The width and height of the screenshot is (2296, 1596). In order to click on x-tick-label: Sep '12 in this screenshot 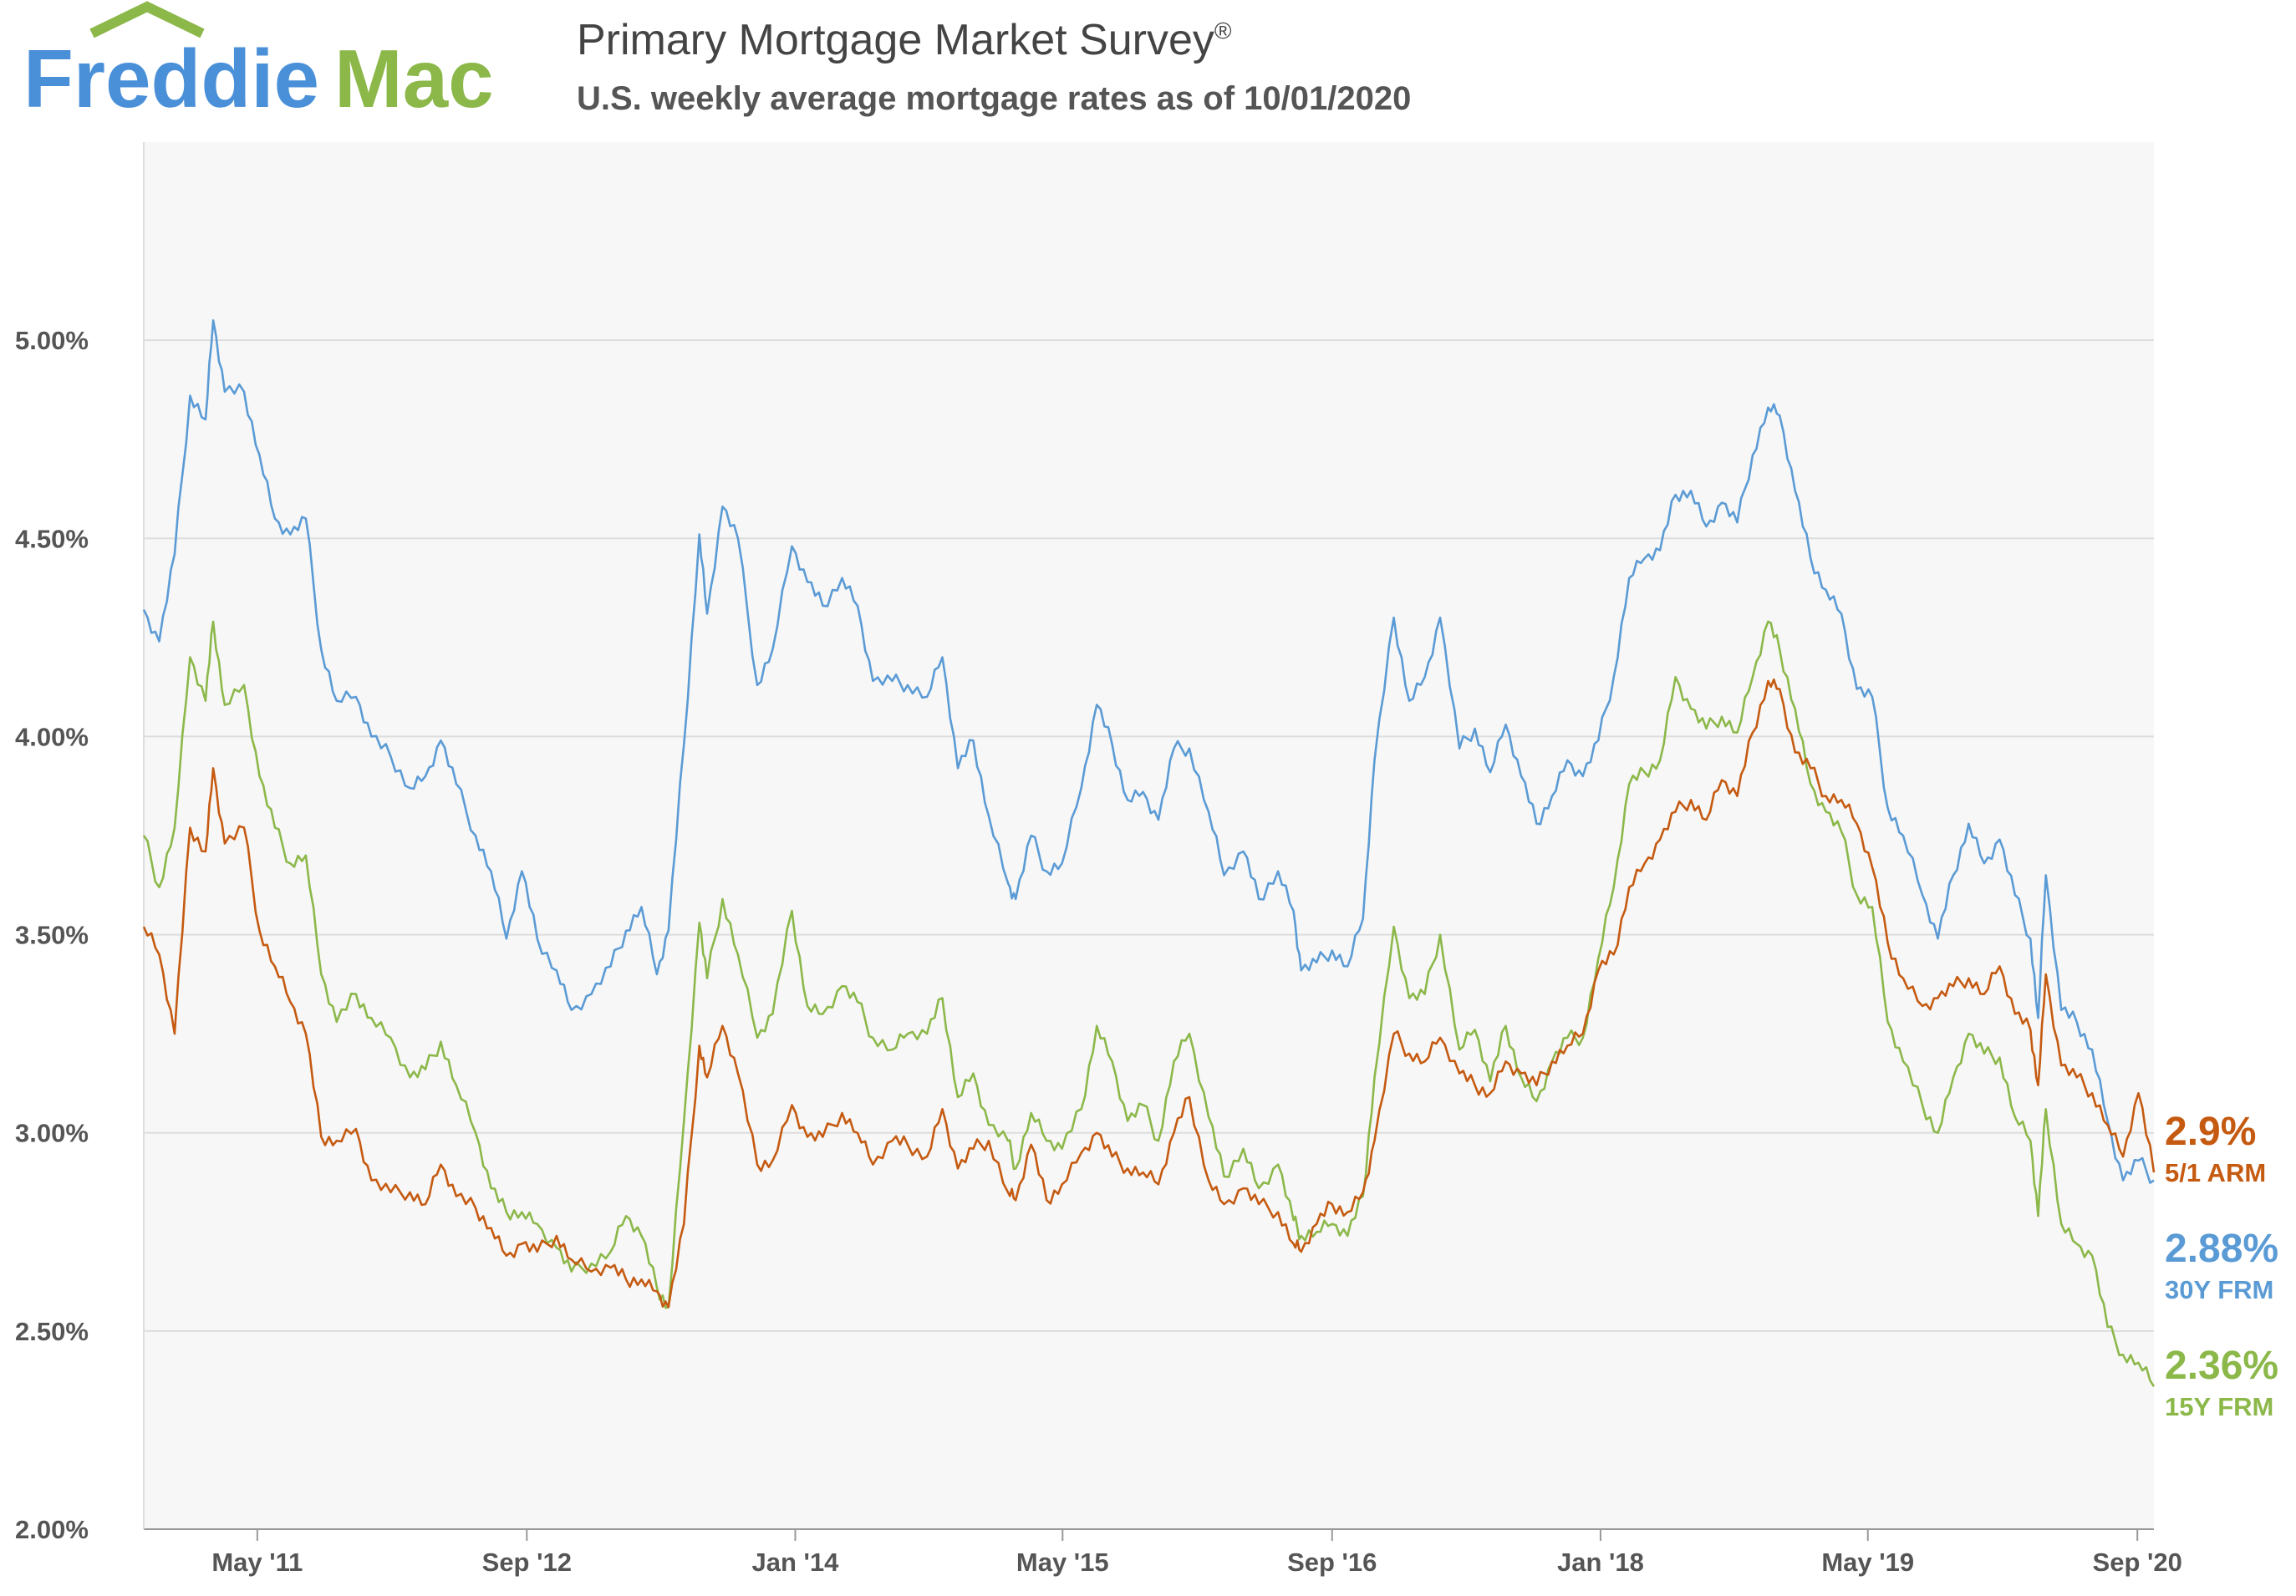, I will do `click(527, 1562)`.